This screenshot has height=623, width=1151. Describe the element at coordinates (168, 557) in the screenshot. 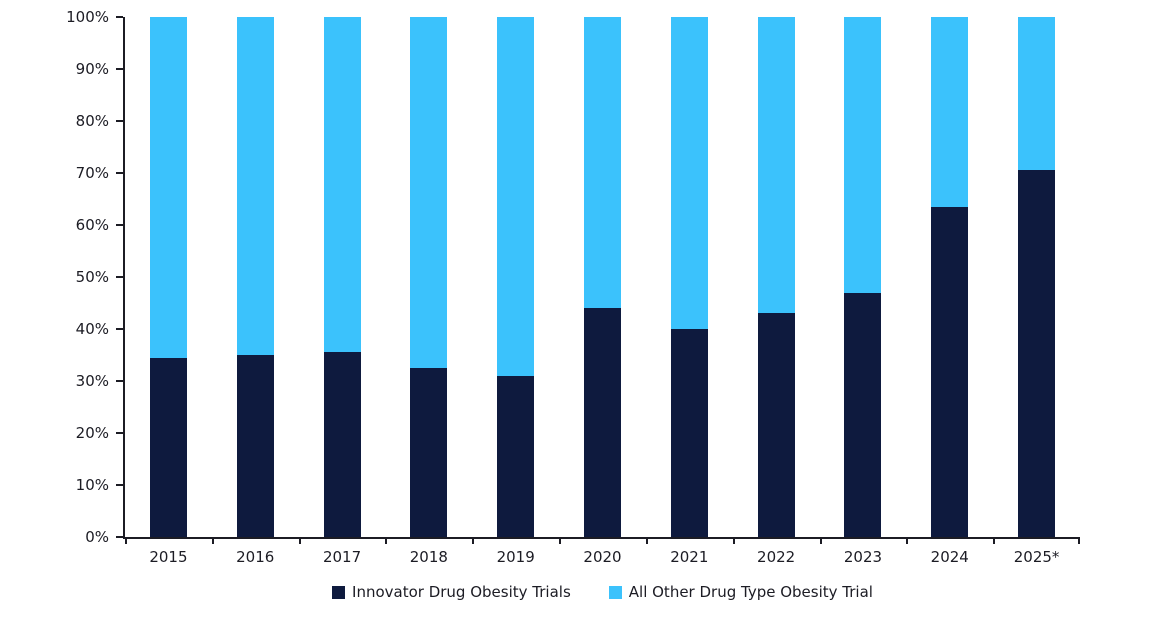

I see `x-axis-label-2015: 2015` at that location.